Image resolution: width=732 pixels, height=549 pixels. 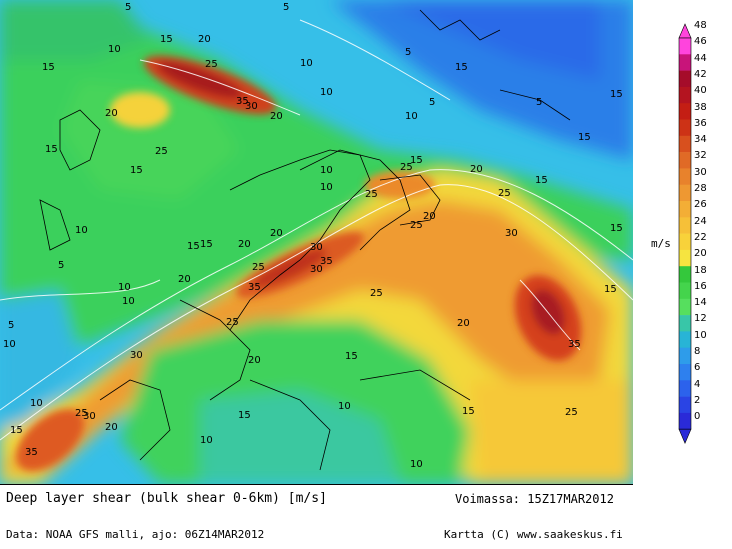 I want to click on colorbar-tick-label: 36, so click(x=700, y=123).